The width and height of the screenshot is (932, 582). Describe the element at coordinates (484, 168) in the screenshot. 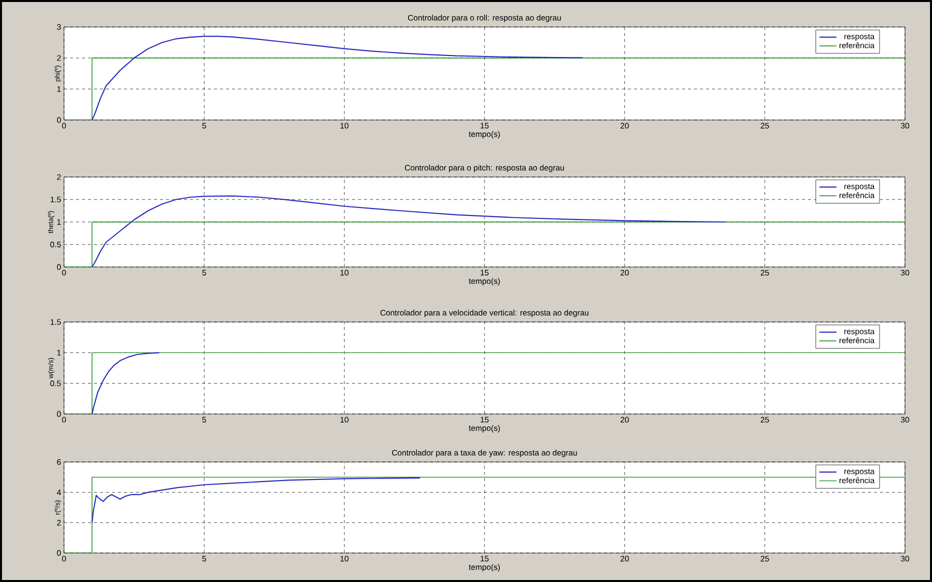

I see `chart-title: Controlador para o pitch: resposta ao degrau` at that location.